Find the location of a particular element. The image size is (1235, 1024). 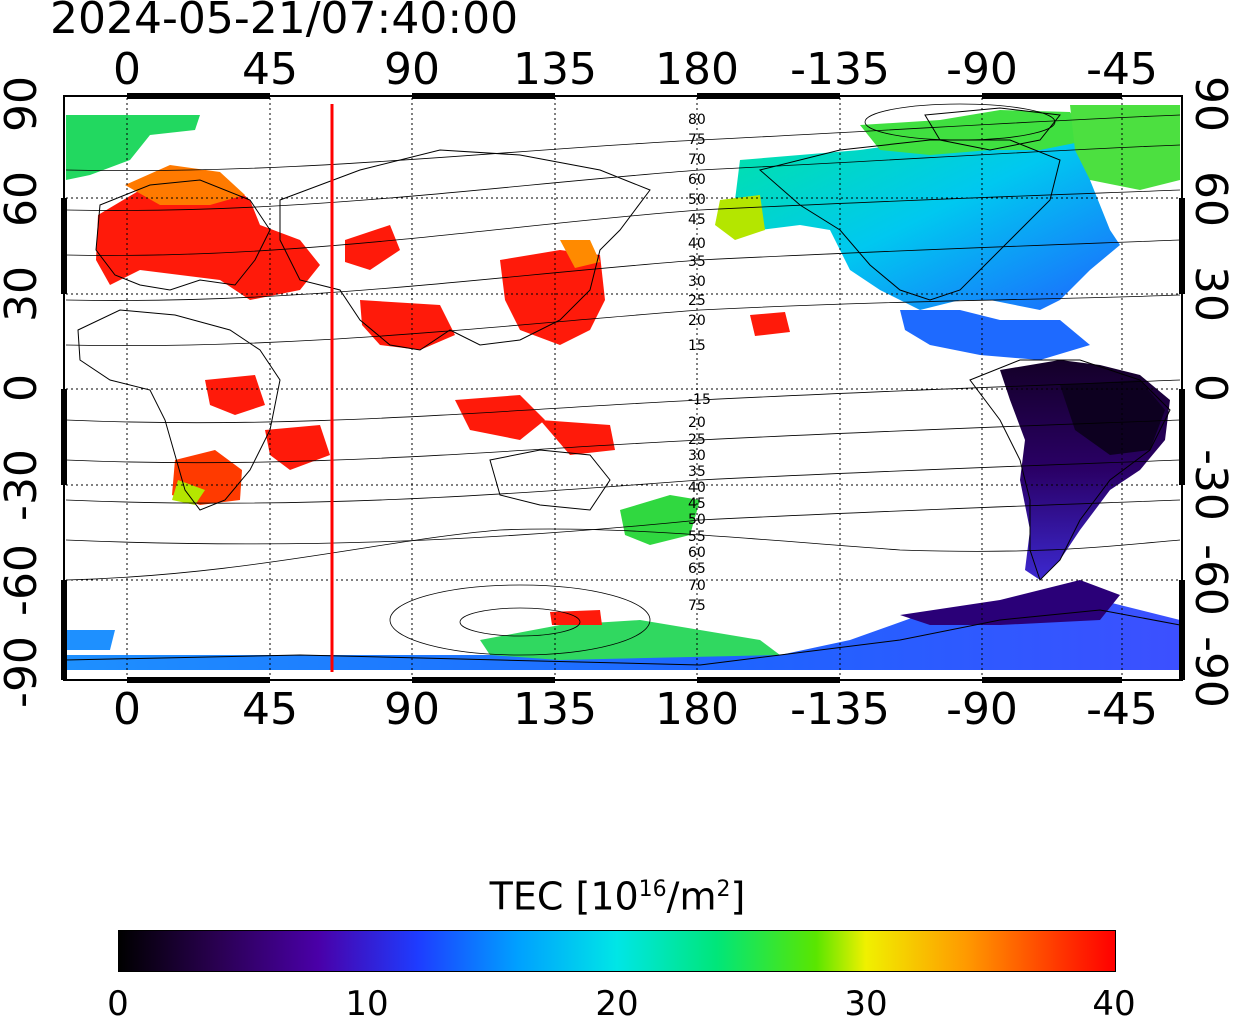

bottom-x-tick: 180 is located at coordinates (697, 709).